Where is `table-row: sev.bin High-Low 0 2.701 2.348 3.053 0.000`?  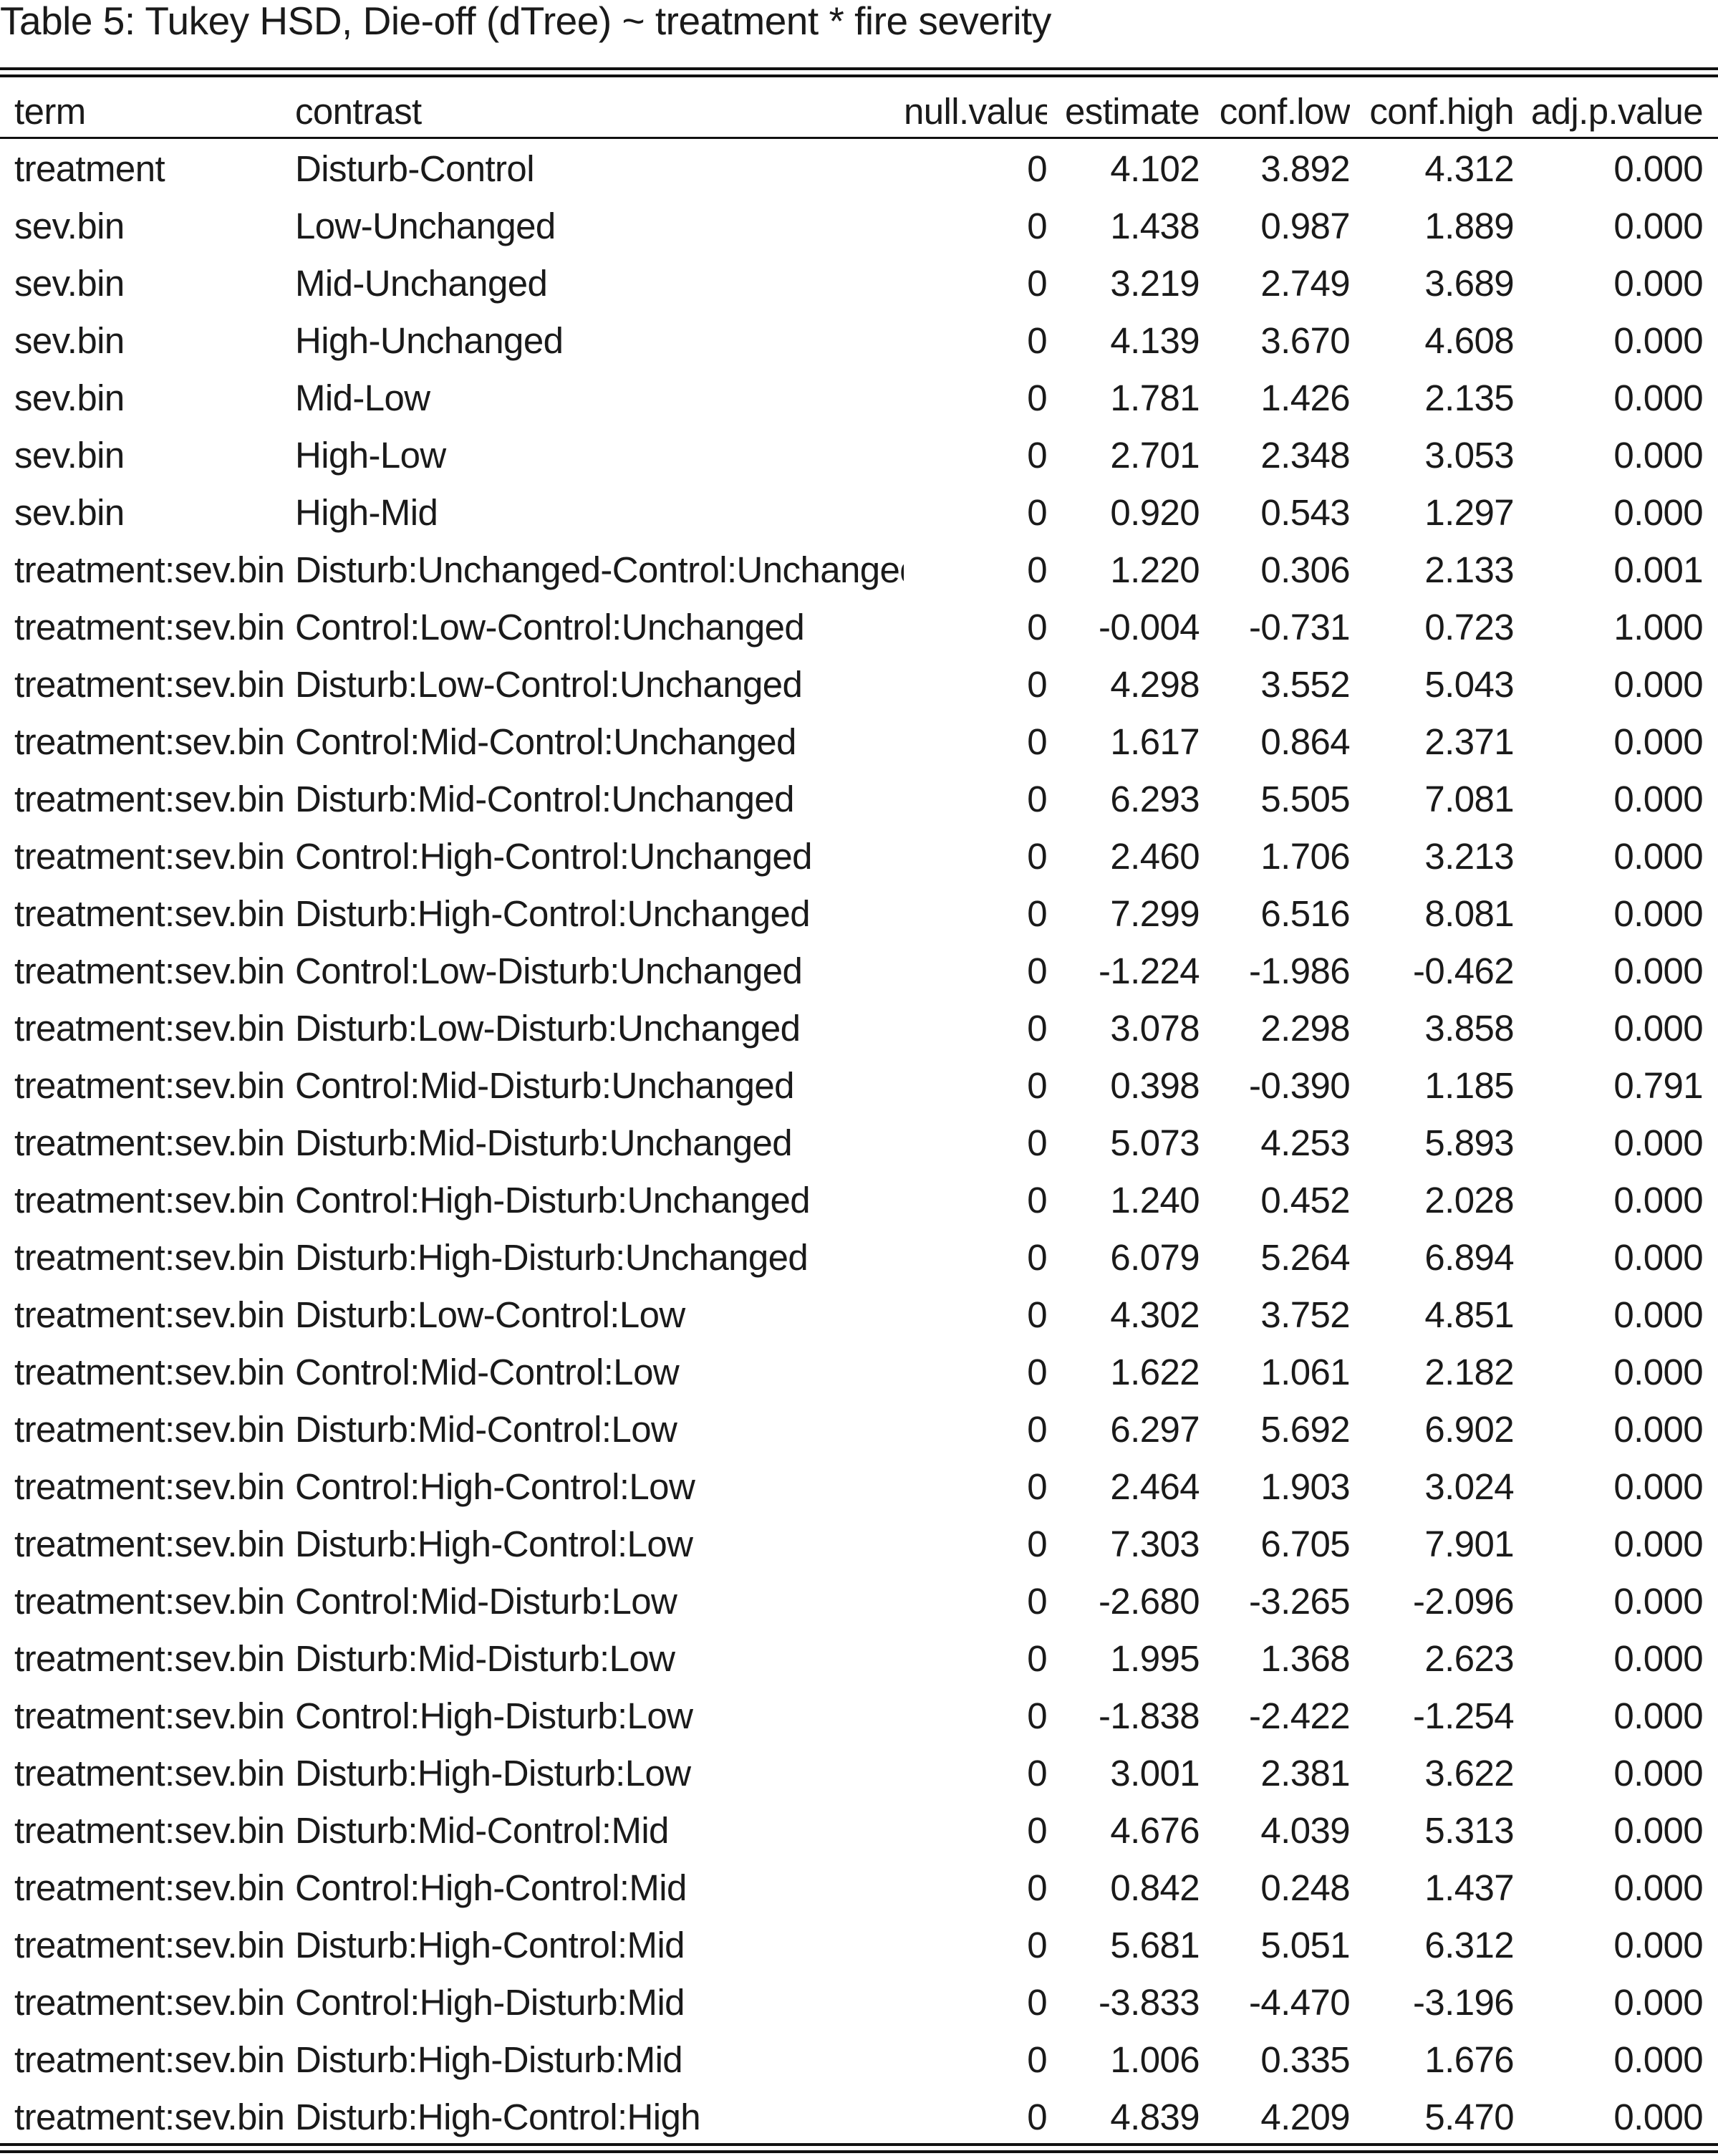
table-row: sev.bin High-Low 0 2.701 2.348 3.053 0.000 is located at coordinates (859, 454).